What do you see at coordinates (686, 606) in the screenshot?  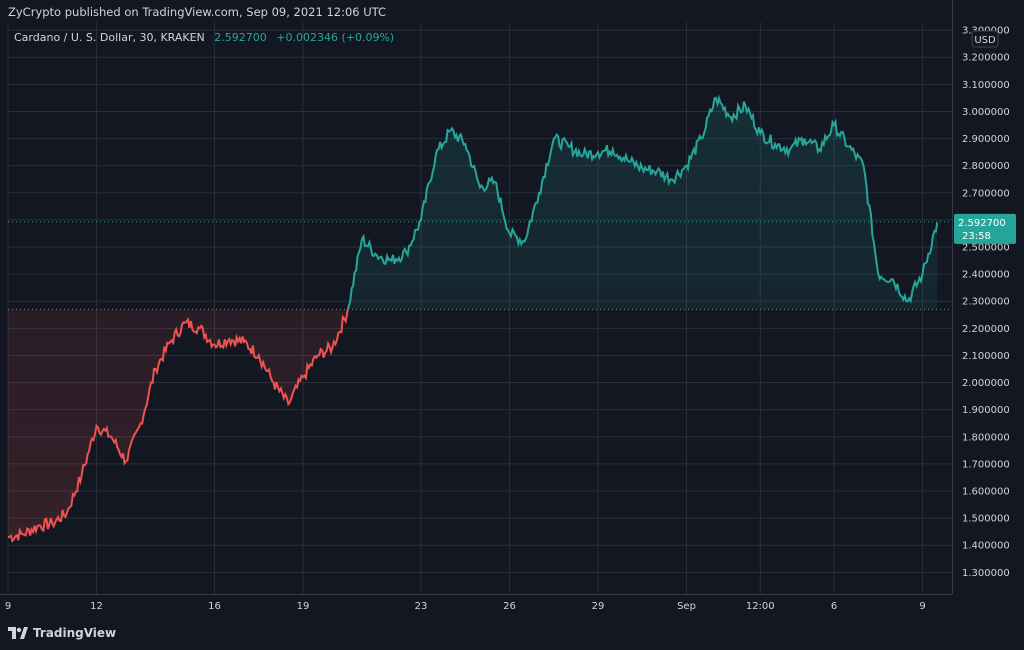 I see `x-tick-label: Sep` at bounding box center [686, 606].